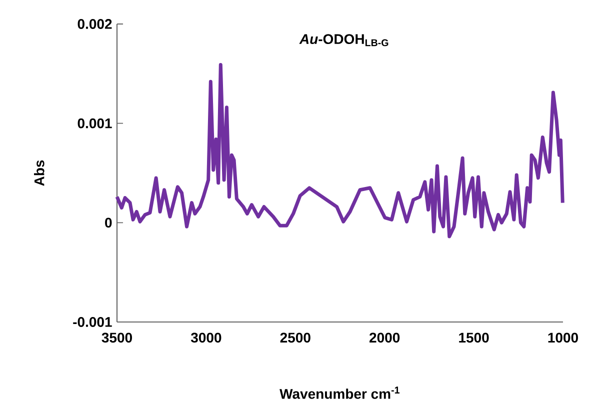  Describe the element at coordinates (385, 337) in the screenshot. I see `x-tick-label: 2000` at that location.